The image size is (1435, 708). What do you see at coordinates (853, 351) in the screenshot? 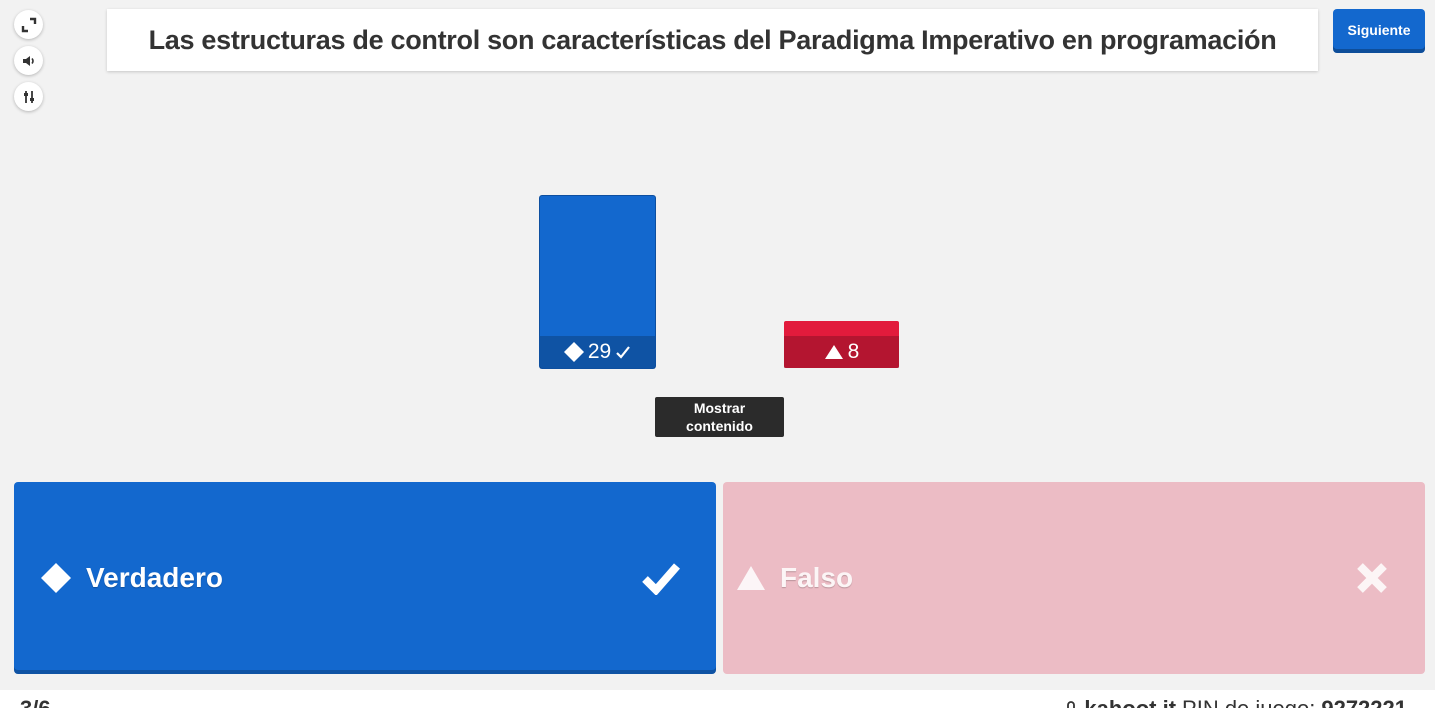
I see `bar-value: 8` at bounding box center [853, 351].